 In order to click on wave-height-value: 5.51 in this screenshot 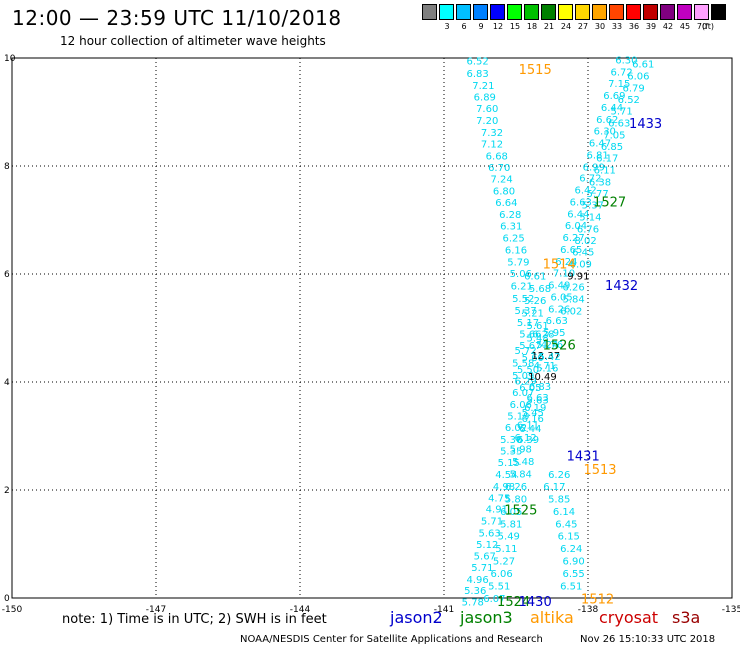, I will do `click(499, 586)`.